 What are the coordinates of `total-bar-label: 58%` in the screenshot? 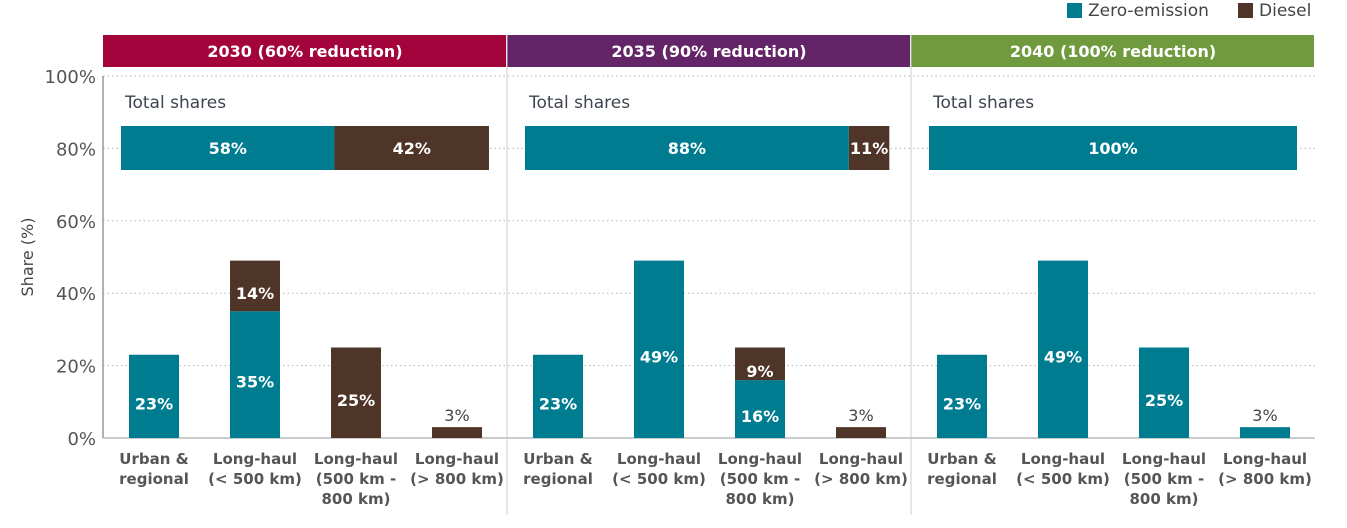 It's located at (228, 148).